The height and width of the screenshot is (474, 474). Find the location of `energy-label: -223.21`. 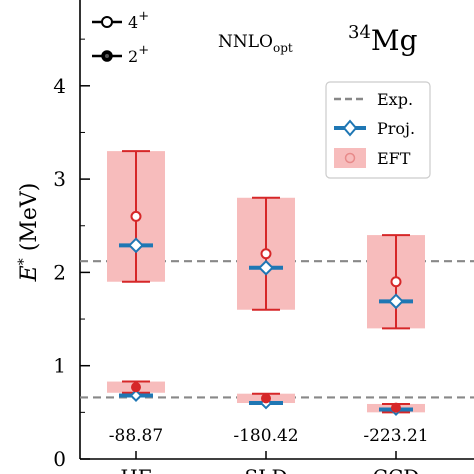

energy-label: -223.21 is located at coordinates (395, 436).